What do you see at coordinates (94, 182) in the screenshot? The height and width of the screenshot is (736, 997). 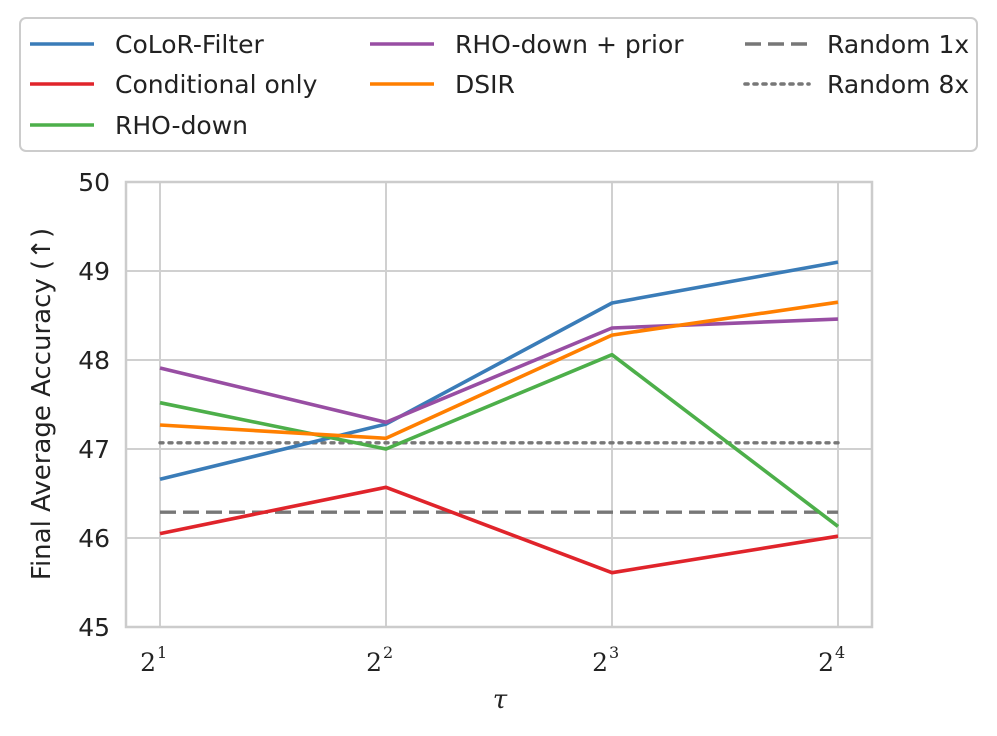 I see `y-tick-label: 50` at bounding box center [94, 182].